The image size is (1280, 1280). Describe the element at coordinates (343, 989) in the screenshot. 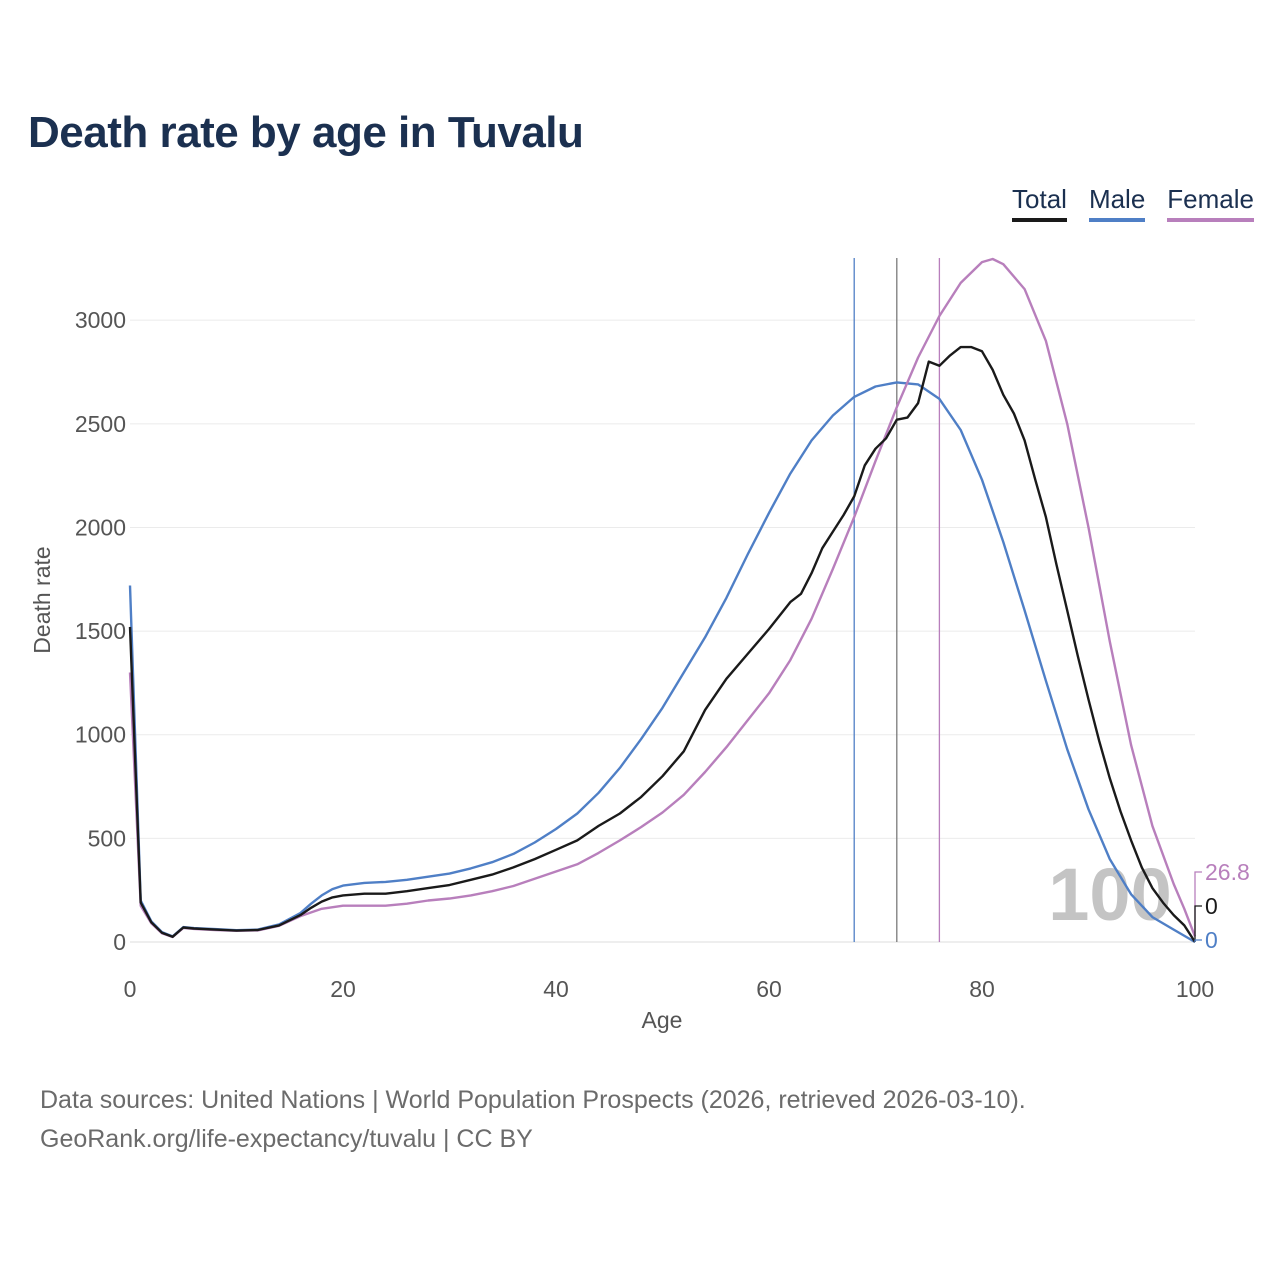

I see `x-tick-label: 20` at that location.